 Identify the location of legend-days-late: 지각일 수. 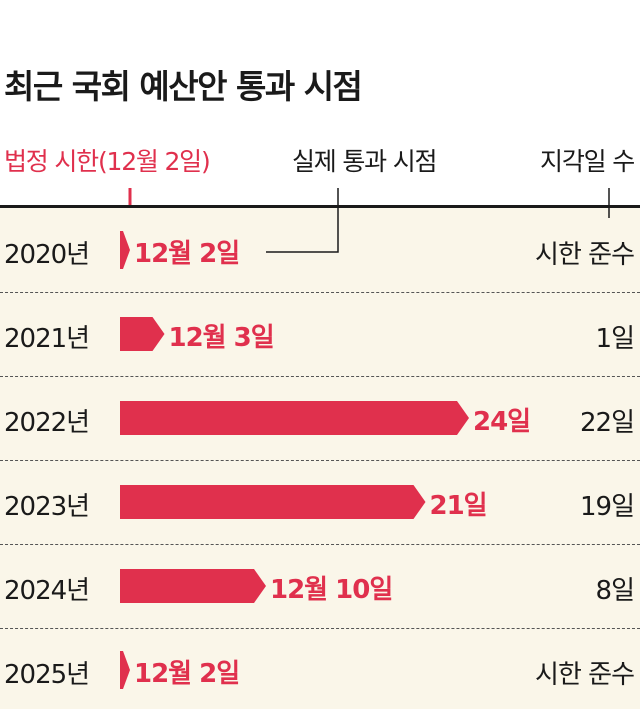
(587, 161).